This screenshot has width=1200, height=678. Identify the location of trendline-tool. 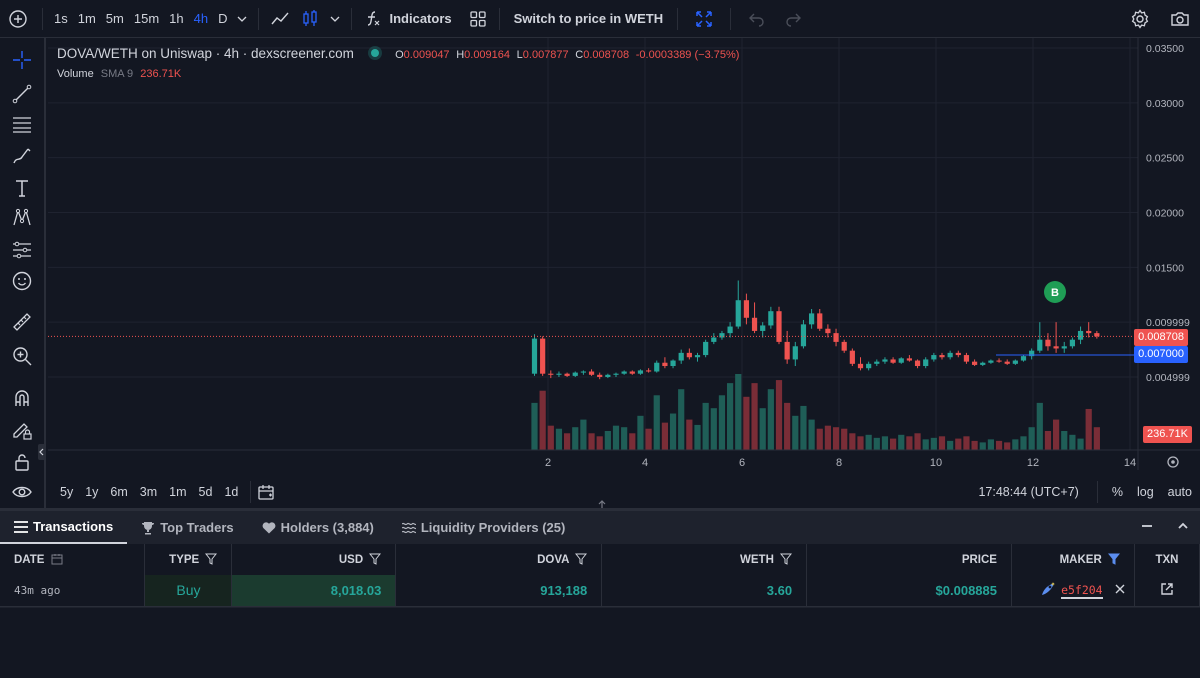
(22, 94).